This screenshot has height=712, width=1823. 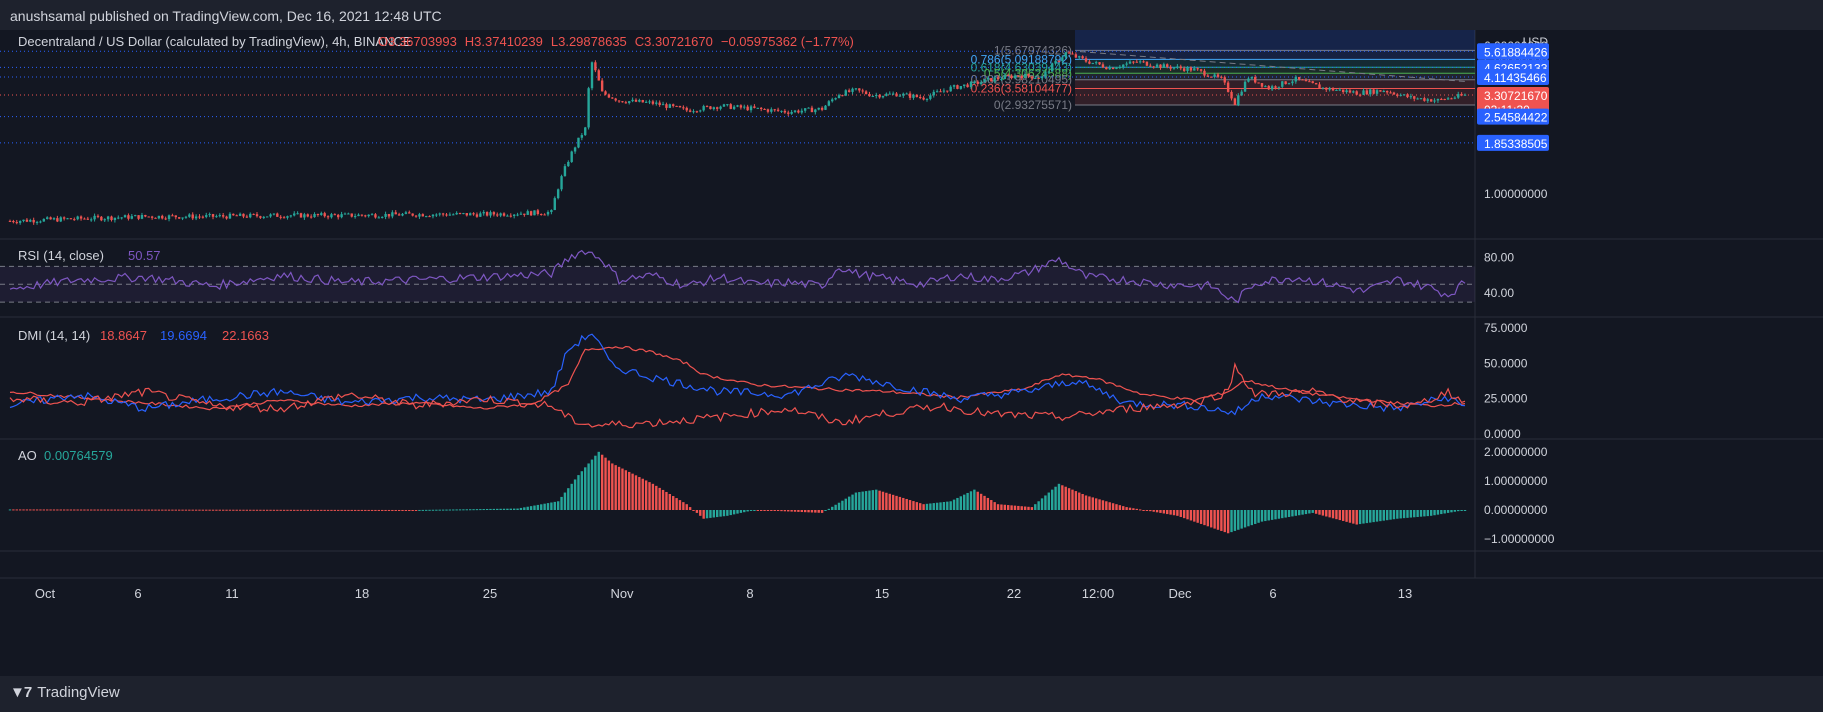 What do you see at coordinates (78, 692) in the screenshot?
I see `brand-label: TradingView` at bounding box center [78, 692].